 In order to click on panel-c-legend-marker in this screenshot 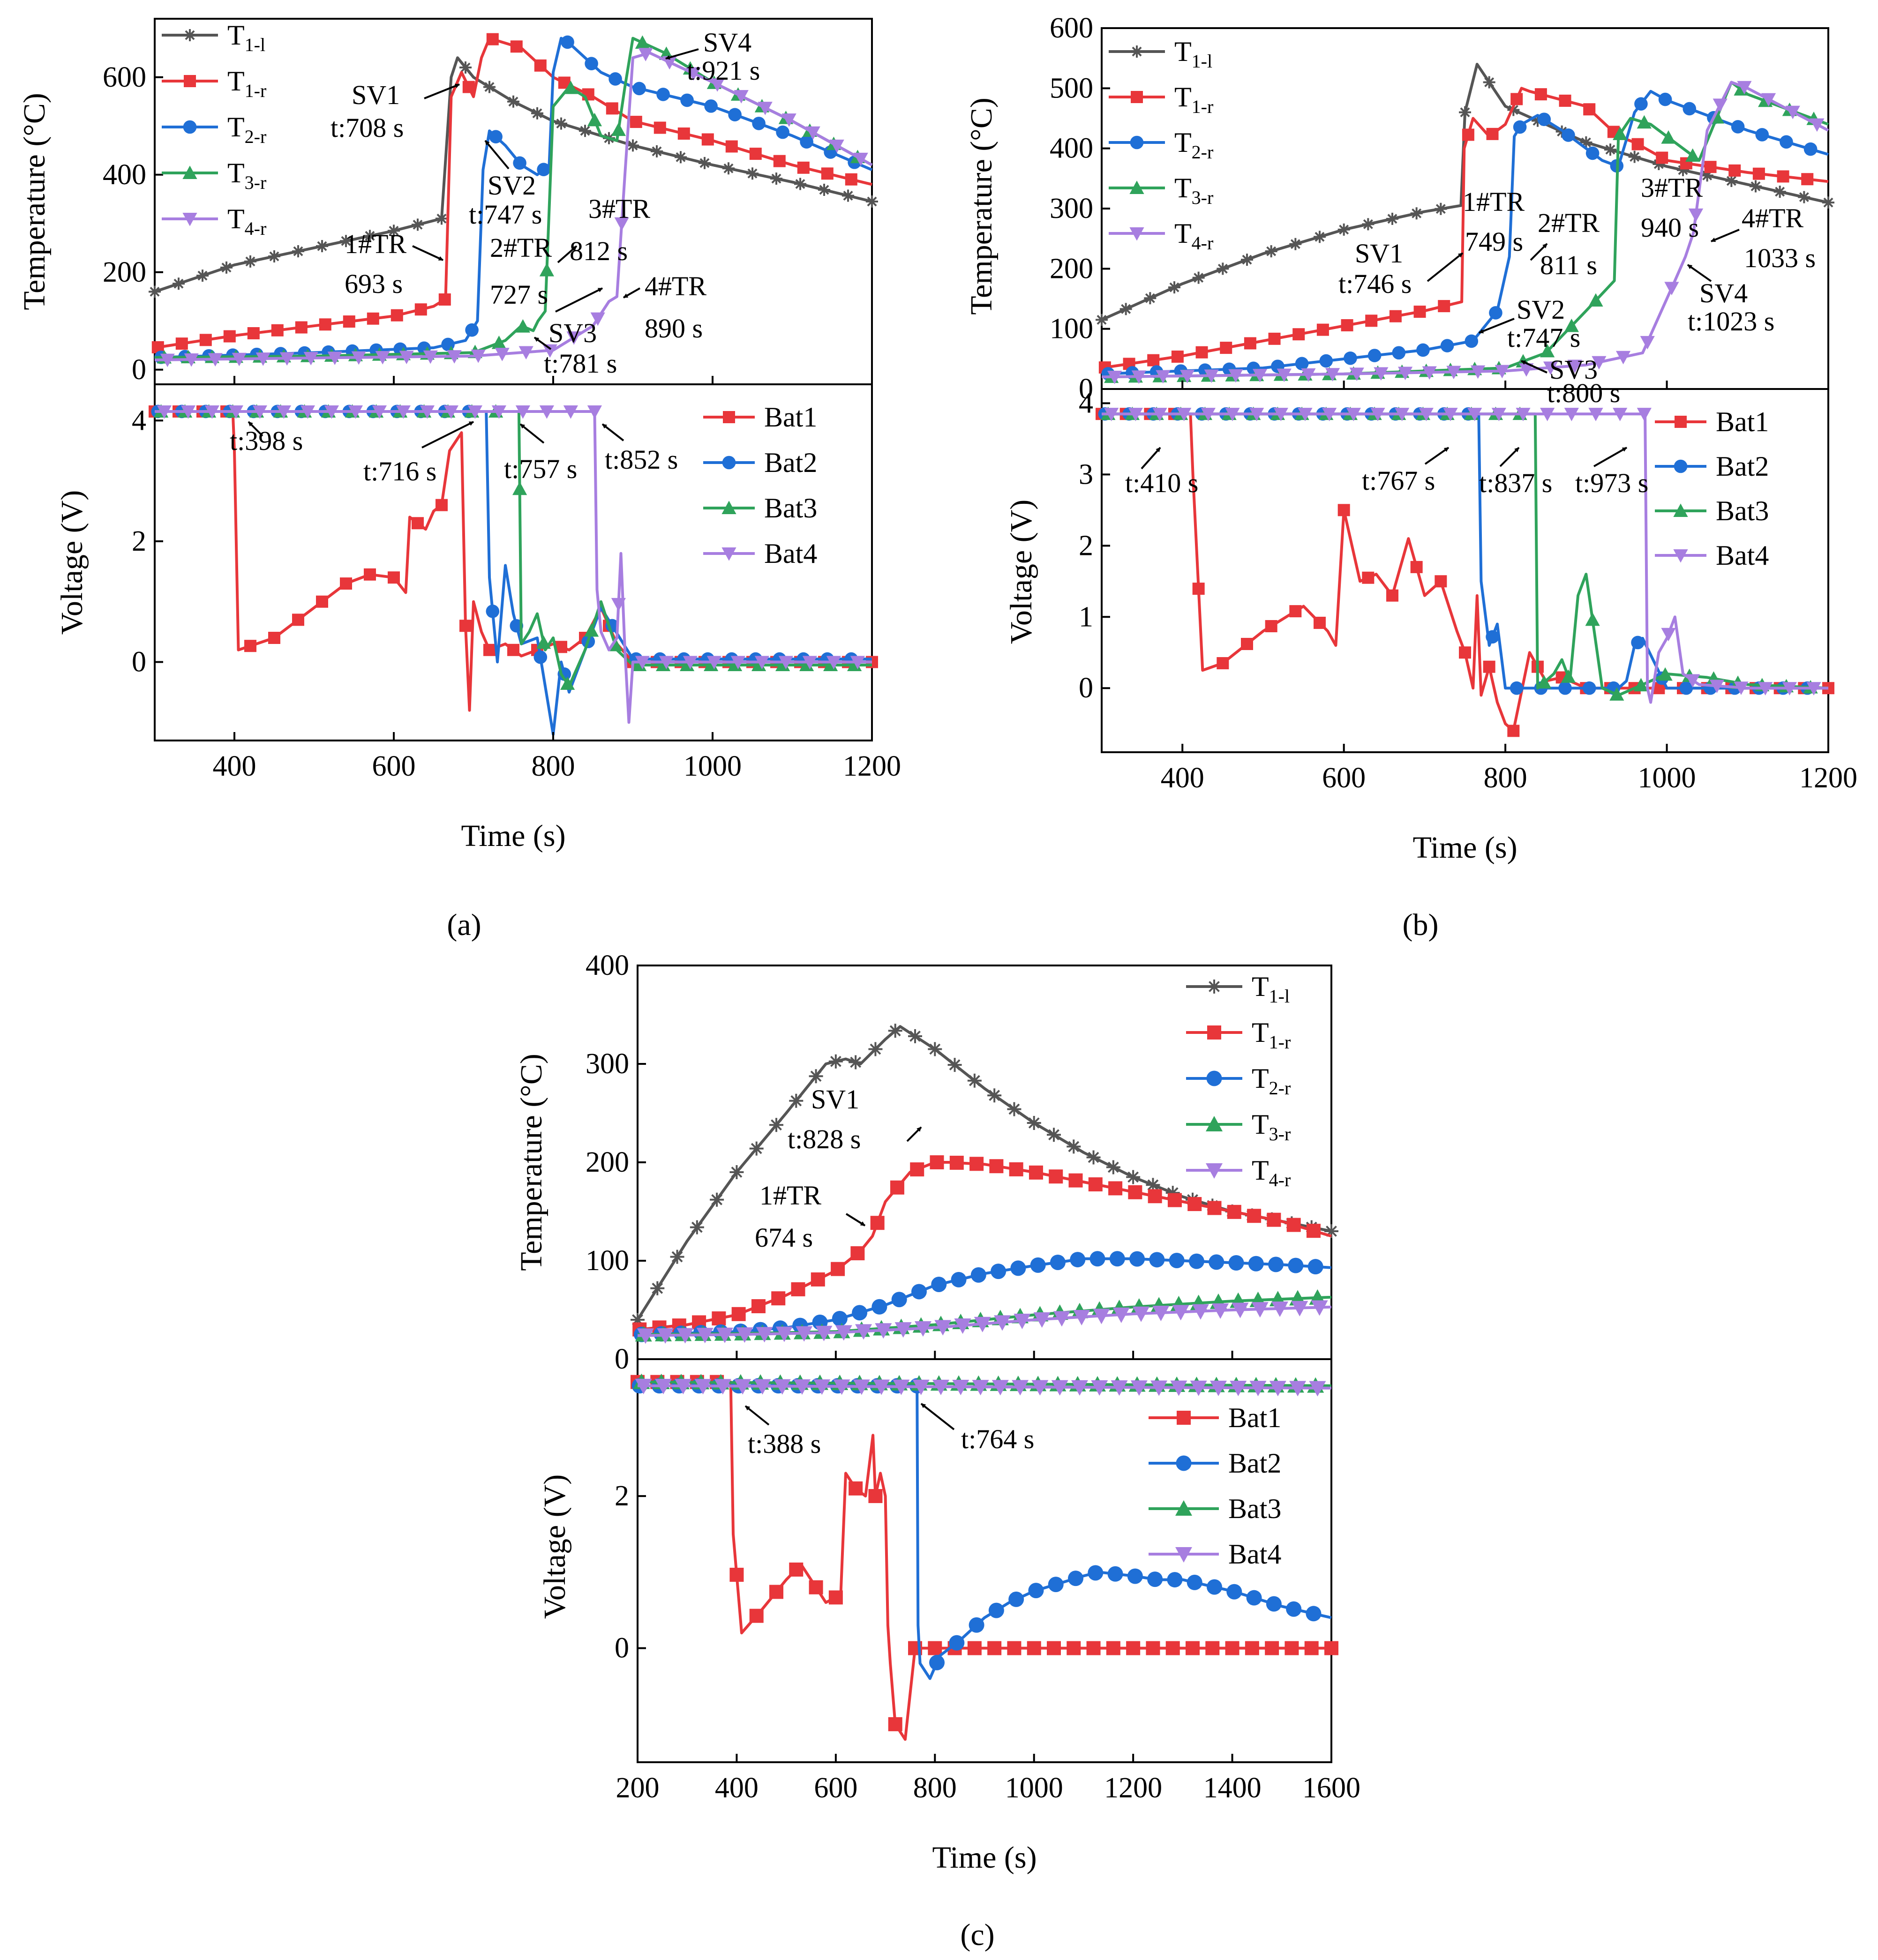, I will do `click(1214, 987)`.